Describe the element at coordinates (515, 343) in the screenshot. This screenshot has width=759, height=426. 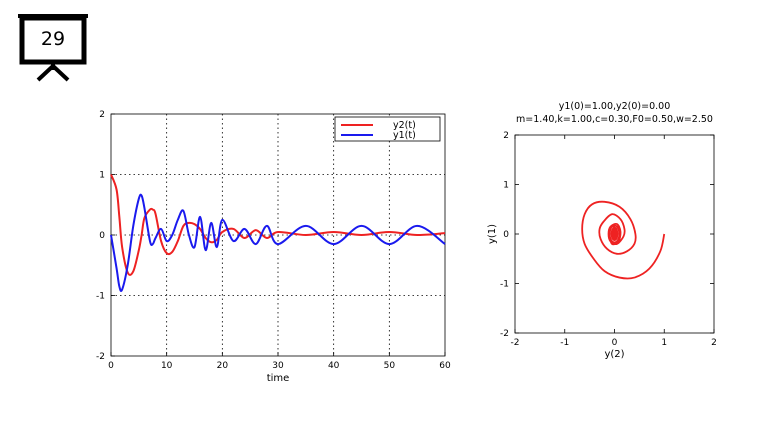
I see `x-tick-label: -2` at that location.